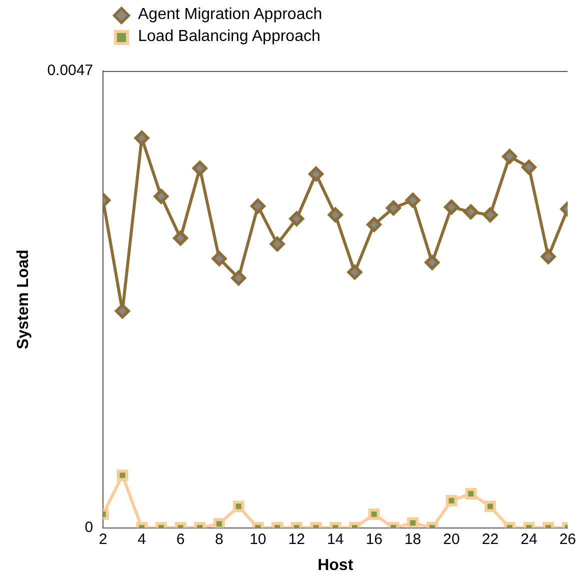 This screenshot has width=579, height=579. What do you see at coordinates (567, 539) in the screenshot?
I see `x-tick-label: 26` at bounding box center [567, 539].